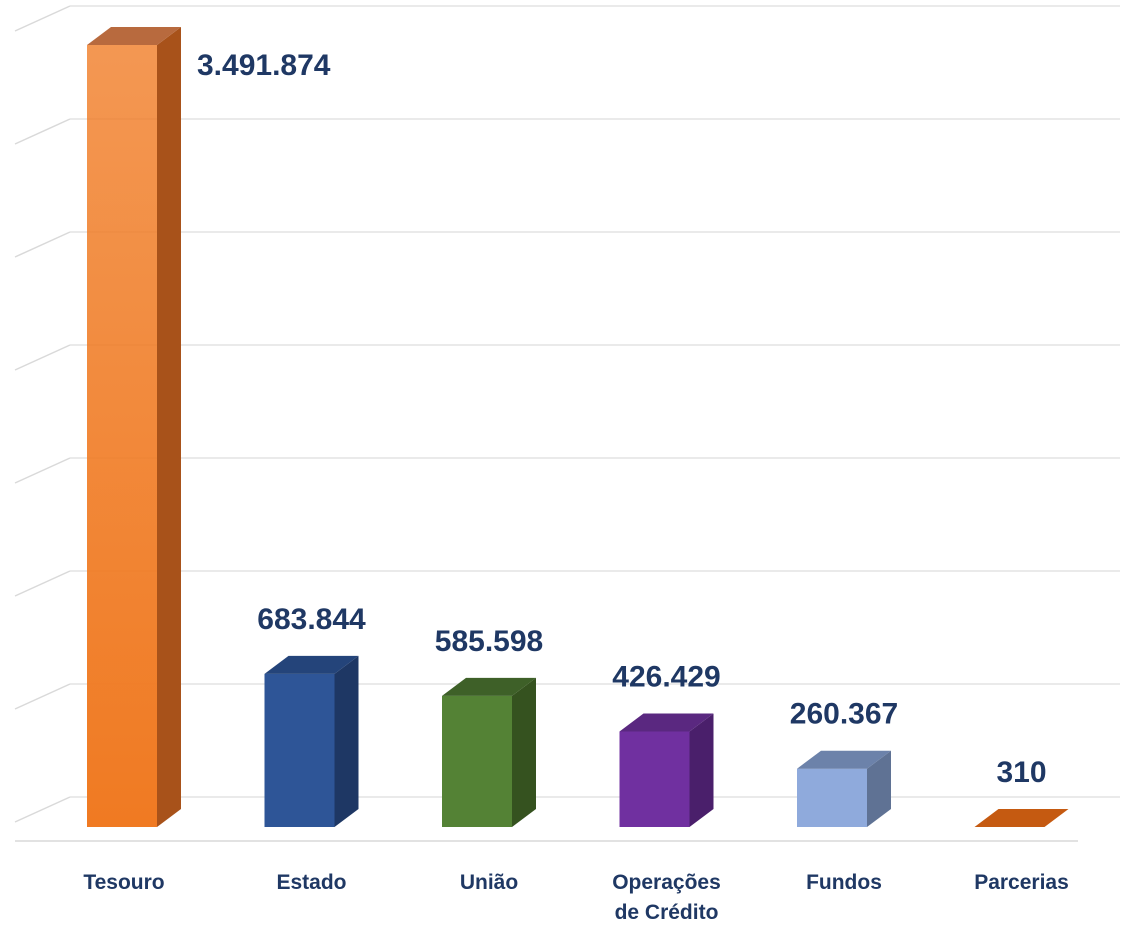 Image resolution: width=1123 pixels, height=927 pixels. I want to click on bar-estado, so click(311, 741).